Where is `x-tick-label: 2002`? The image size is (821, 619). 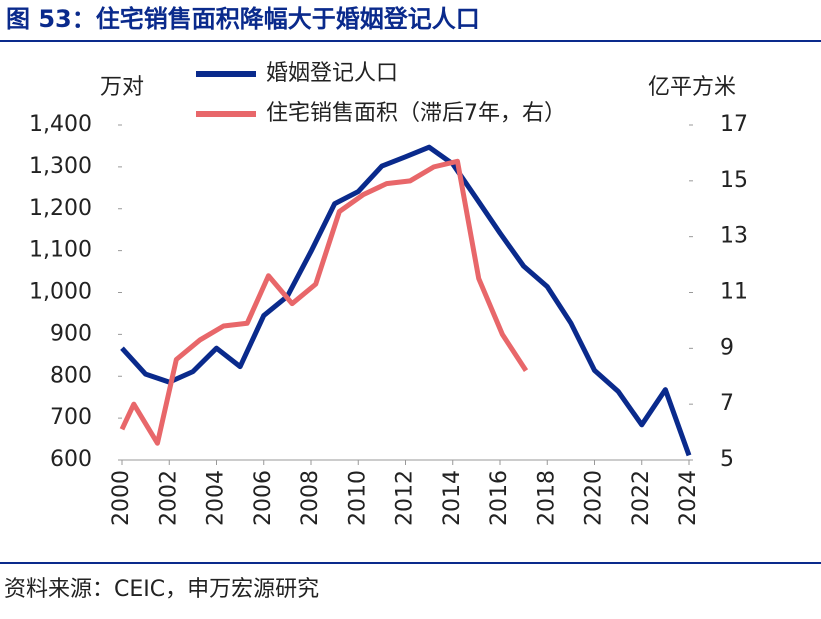 x-tick-label: 2002 is located at coordinates (168, 498).